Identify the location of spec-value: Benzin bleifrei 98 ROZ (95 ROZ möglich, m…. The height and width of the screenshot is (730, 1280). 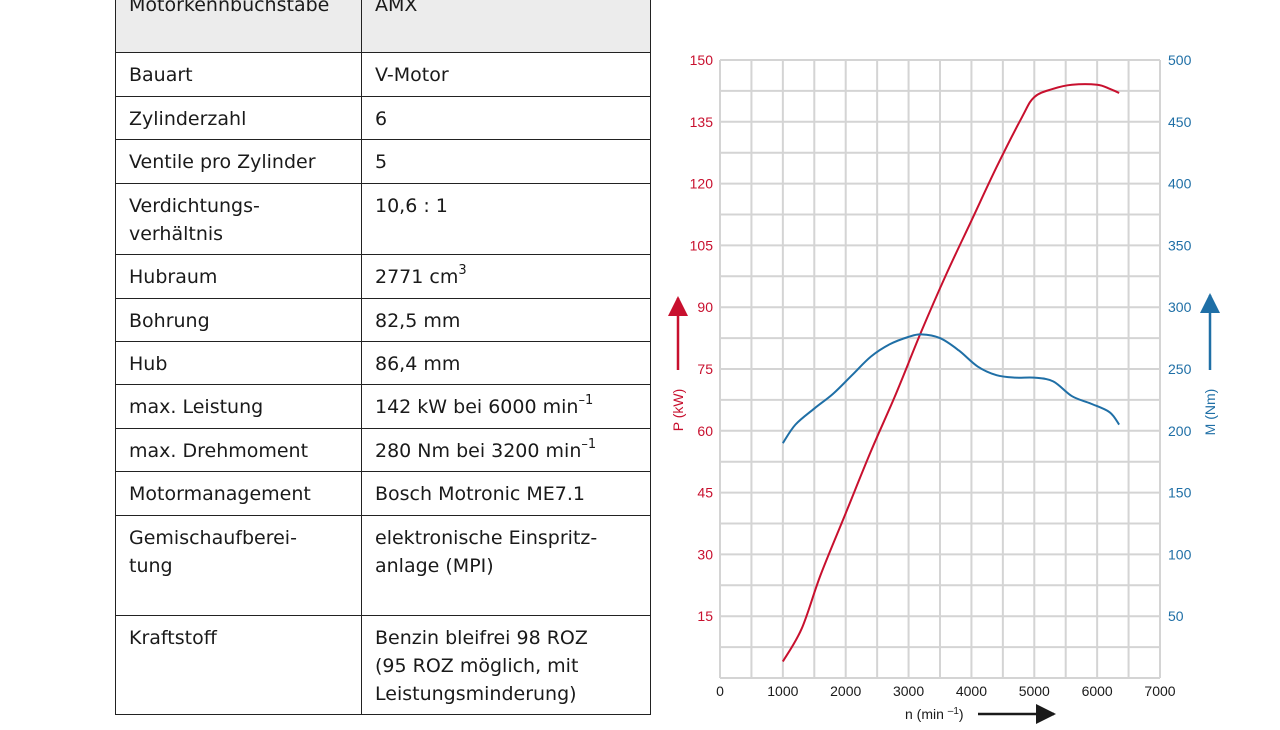
(506, 665).